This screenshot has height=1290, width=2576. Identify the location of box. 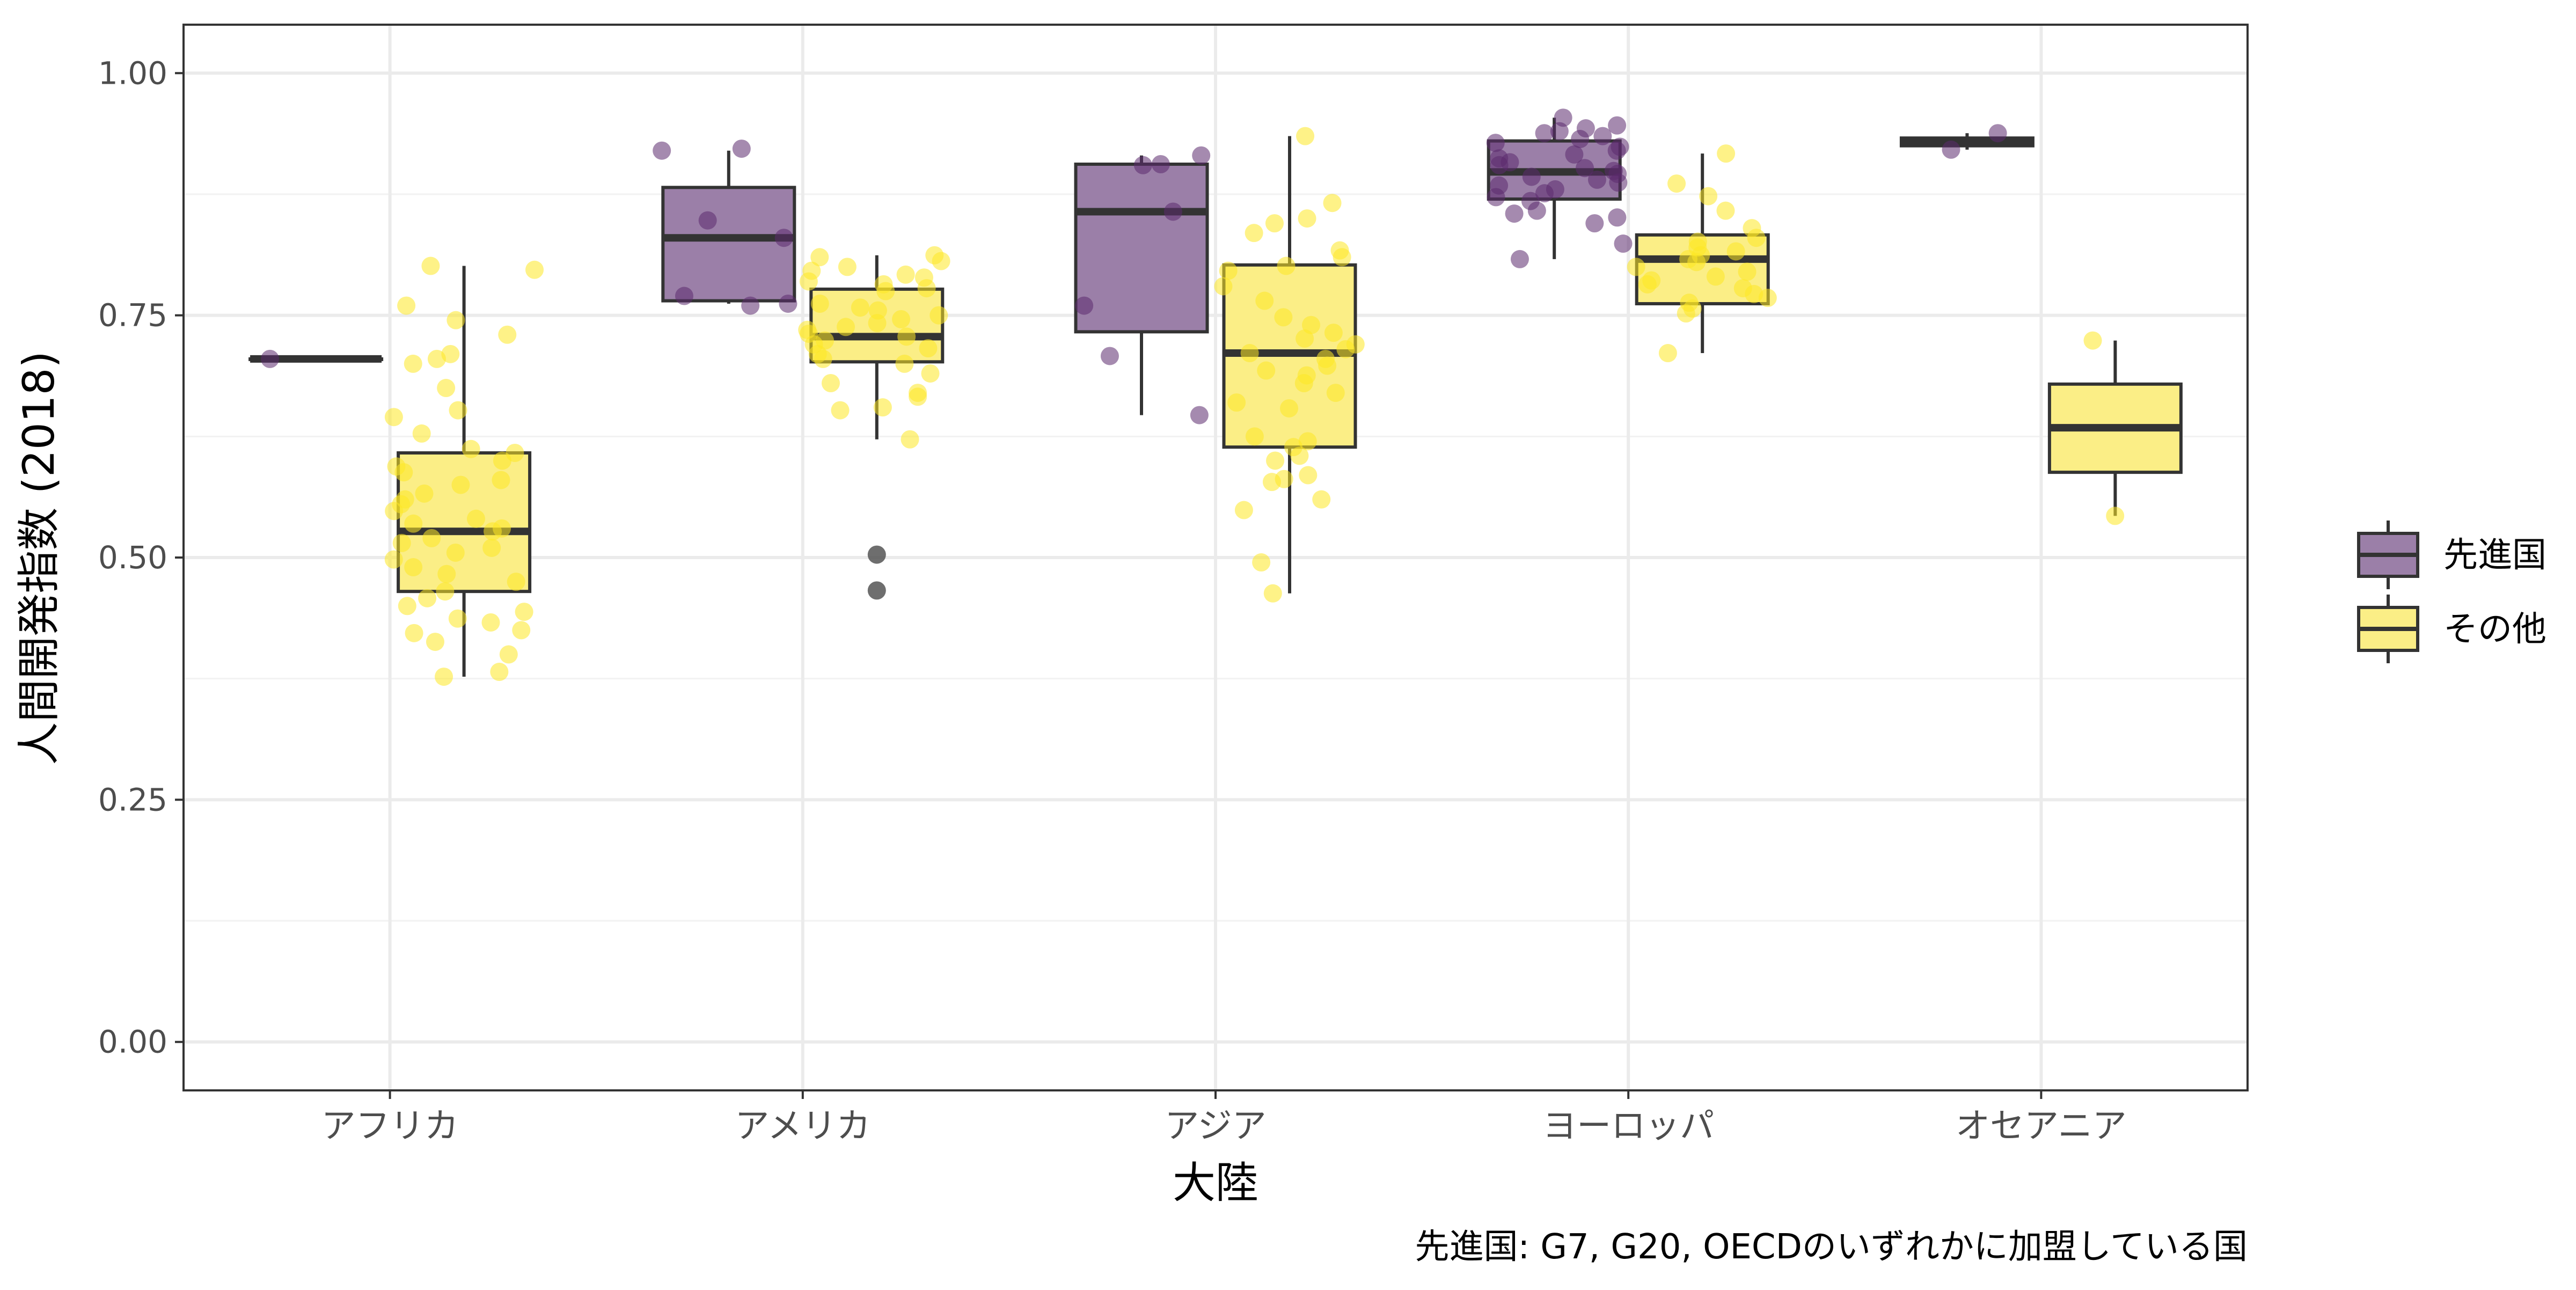
(728, 244).